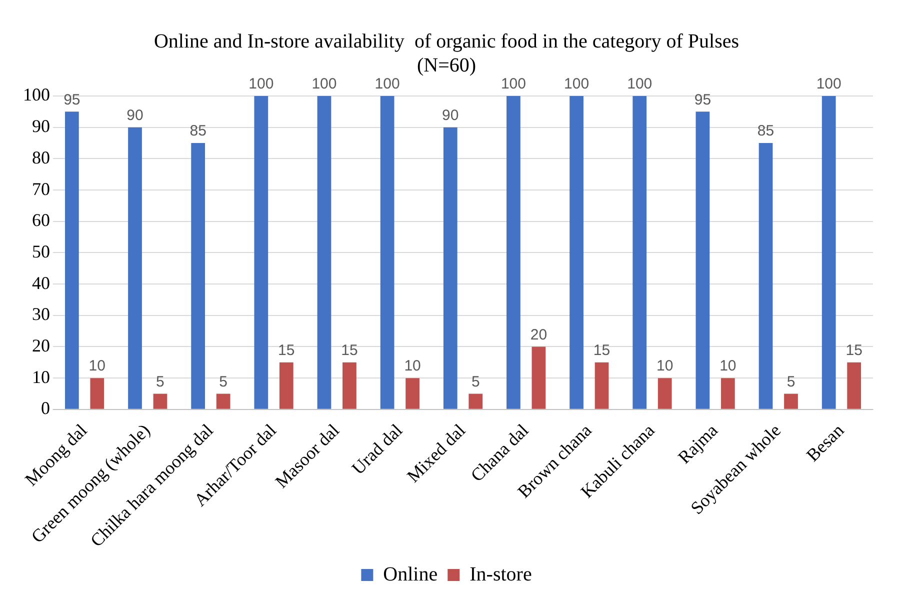 The width and height of the screenshot is (903, 600). Describe the element at coordinates (41, 220) in the screenshot. I see `y-tick-label: 60` at that location.